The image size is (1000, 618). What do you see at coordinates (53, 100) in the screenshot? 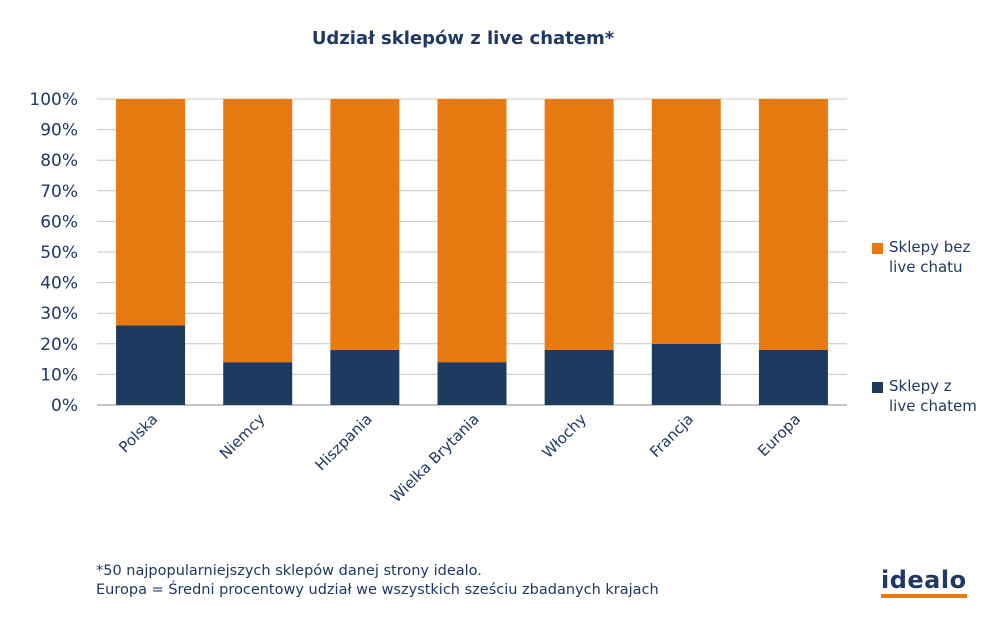
I see `y-tick-label: 100%` at bounding box center [53, 100].